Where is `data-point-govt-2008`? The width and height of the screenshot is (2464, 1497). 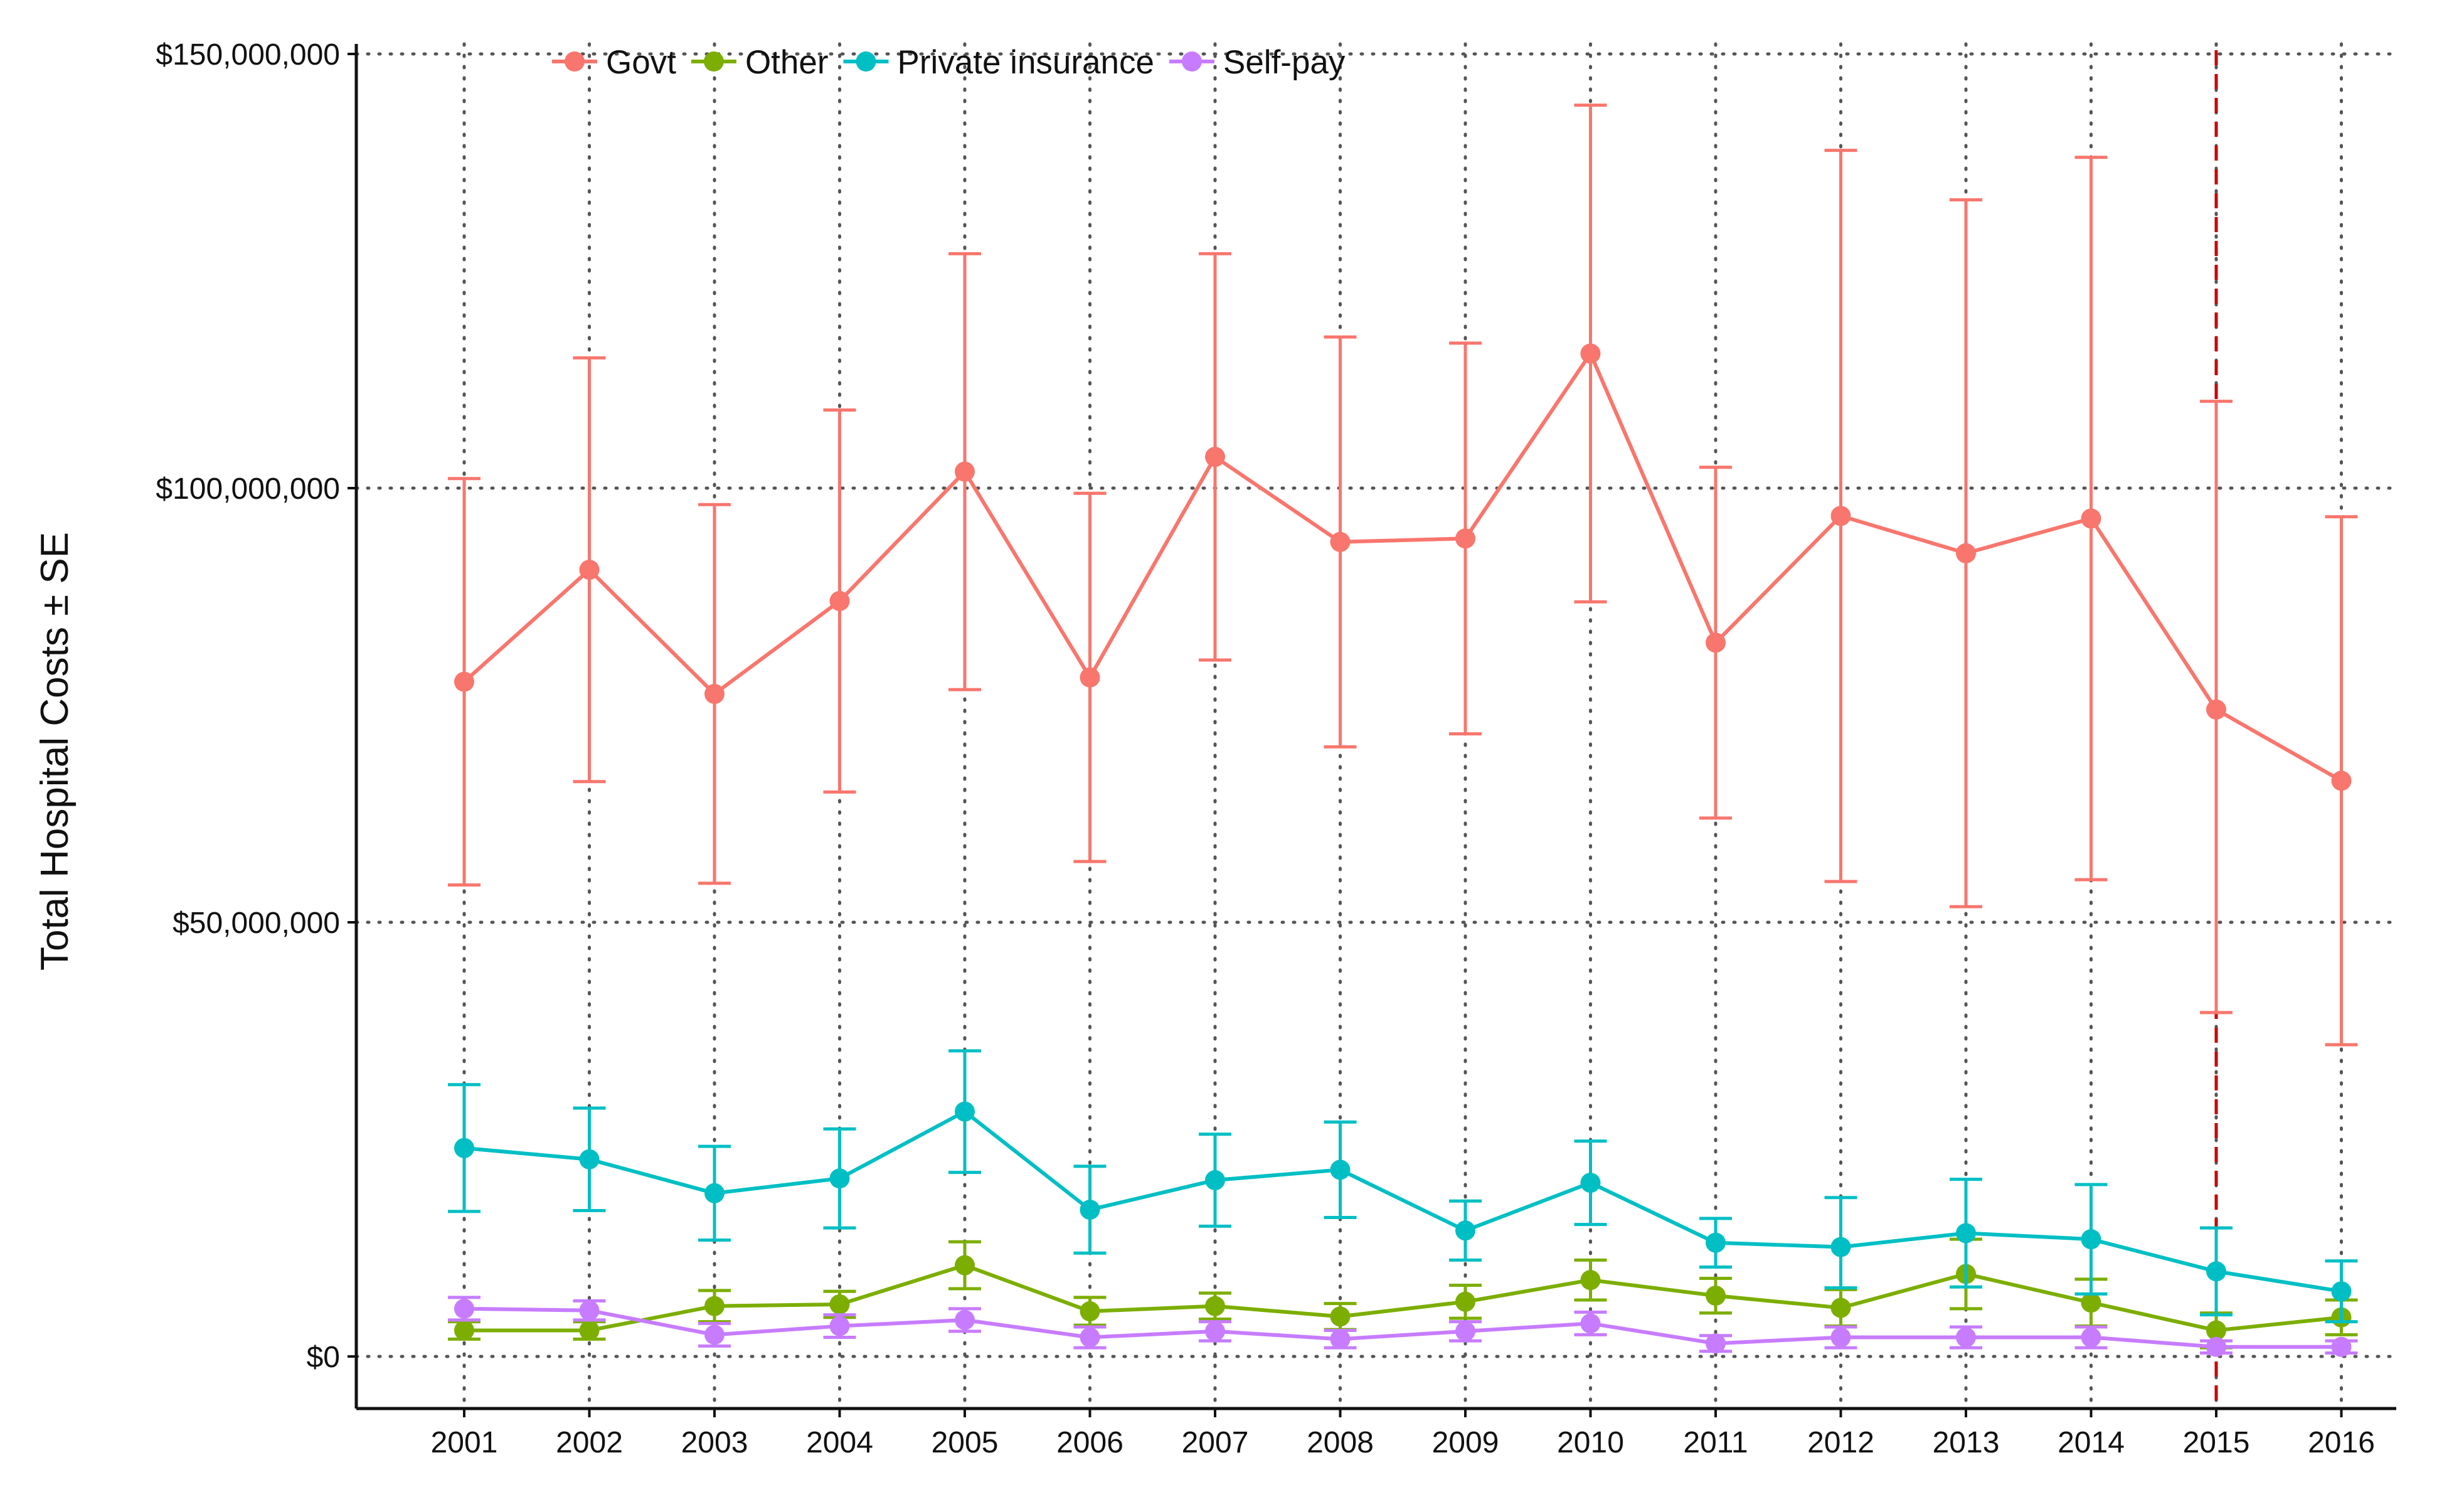 data-point-govt-2008 is located at coordinates (1340, 541).